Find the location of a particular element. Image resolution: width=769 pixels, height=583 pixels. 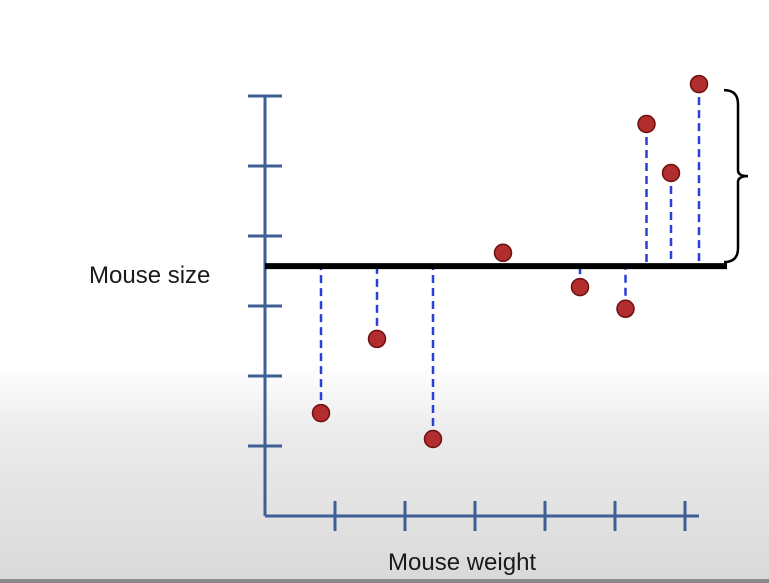

bottom-strip is located at coordinates (384, 581).